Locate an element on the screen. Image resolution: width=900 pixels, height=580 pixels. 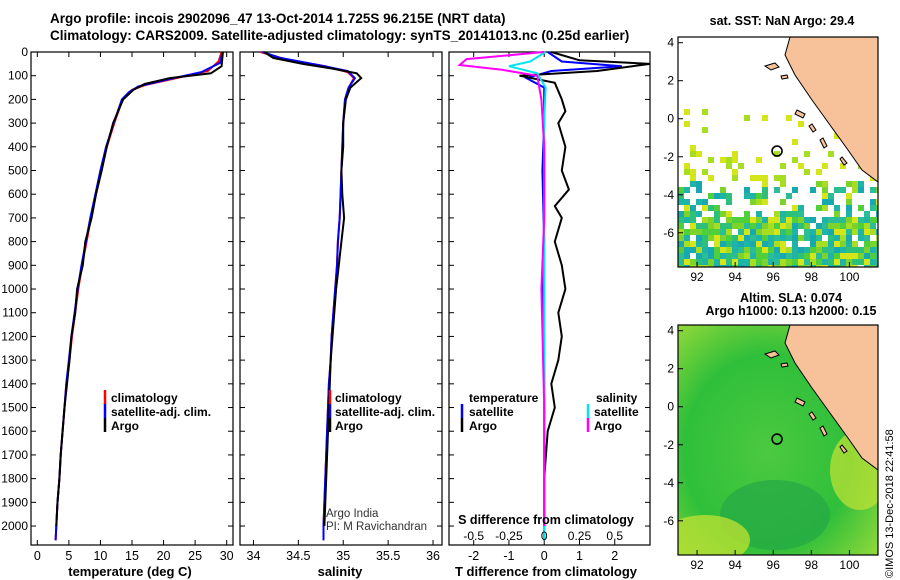
s-xtick-label: 35 is located at coordinates (343, 556).